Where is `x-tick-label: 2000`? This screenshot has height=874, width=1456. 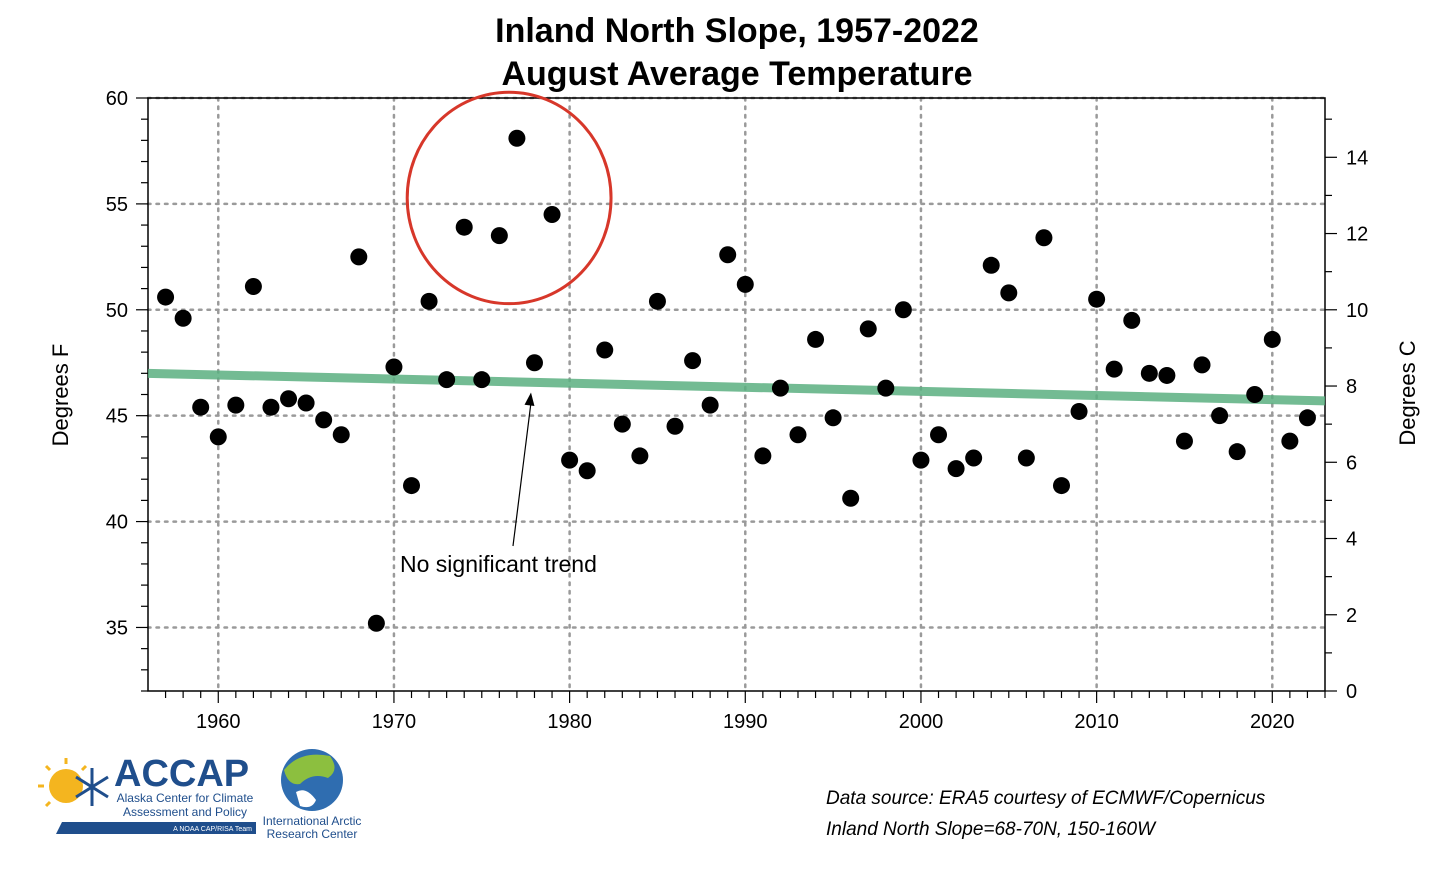 x-tick-label: 2000 is located at coordinates (921, 722).